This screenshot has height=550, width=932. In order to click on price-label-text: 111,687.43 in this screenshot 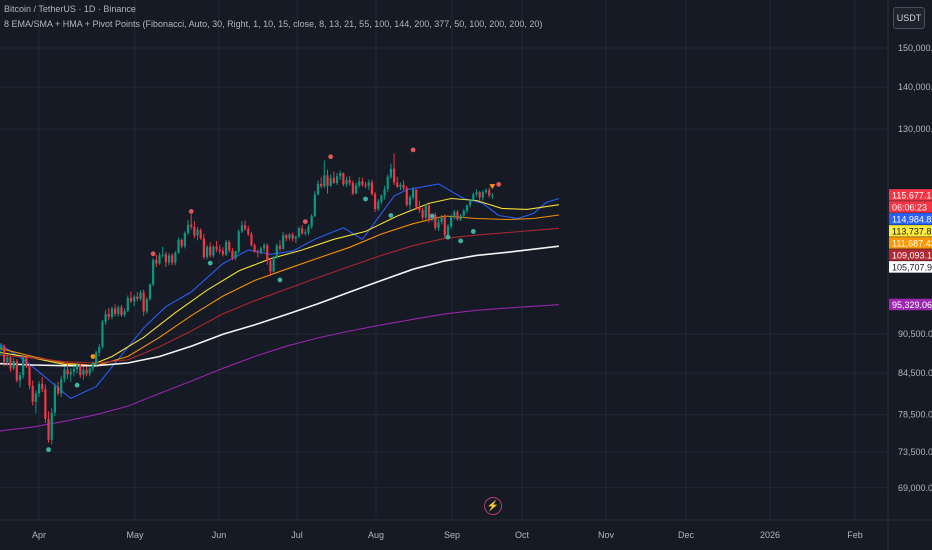, I will do `click(912, 244)`.